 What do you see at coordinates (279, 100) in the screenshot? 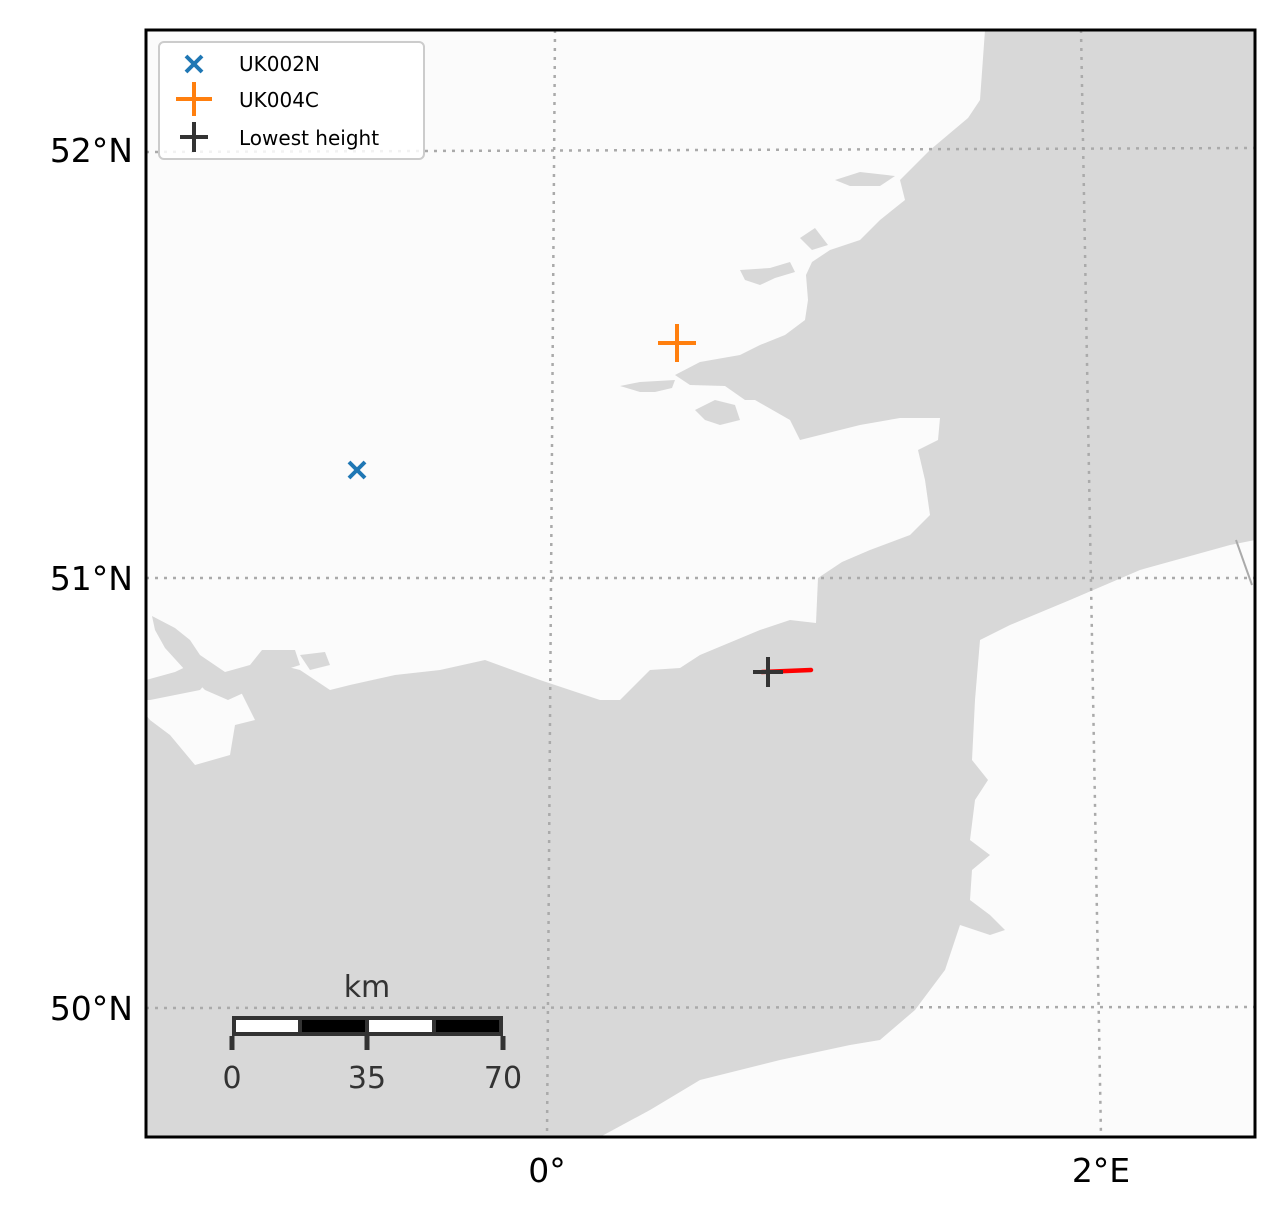
I see `legend-label-uk004c: UK004C` at bounding box center [279, 100].